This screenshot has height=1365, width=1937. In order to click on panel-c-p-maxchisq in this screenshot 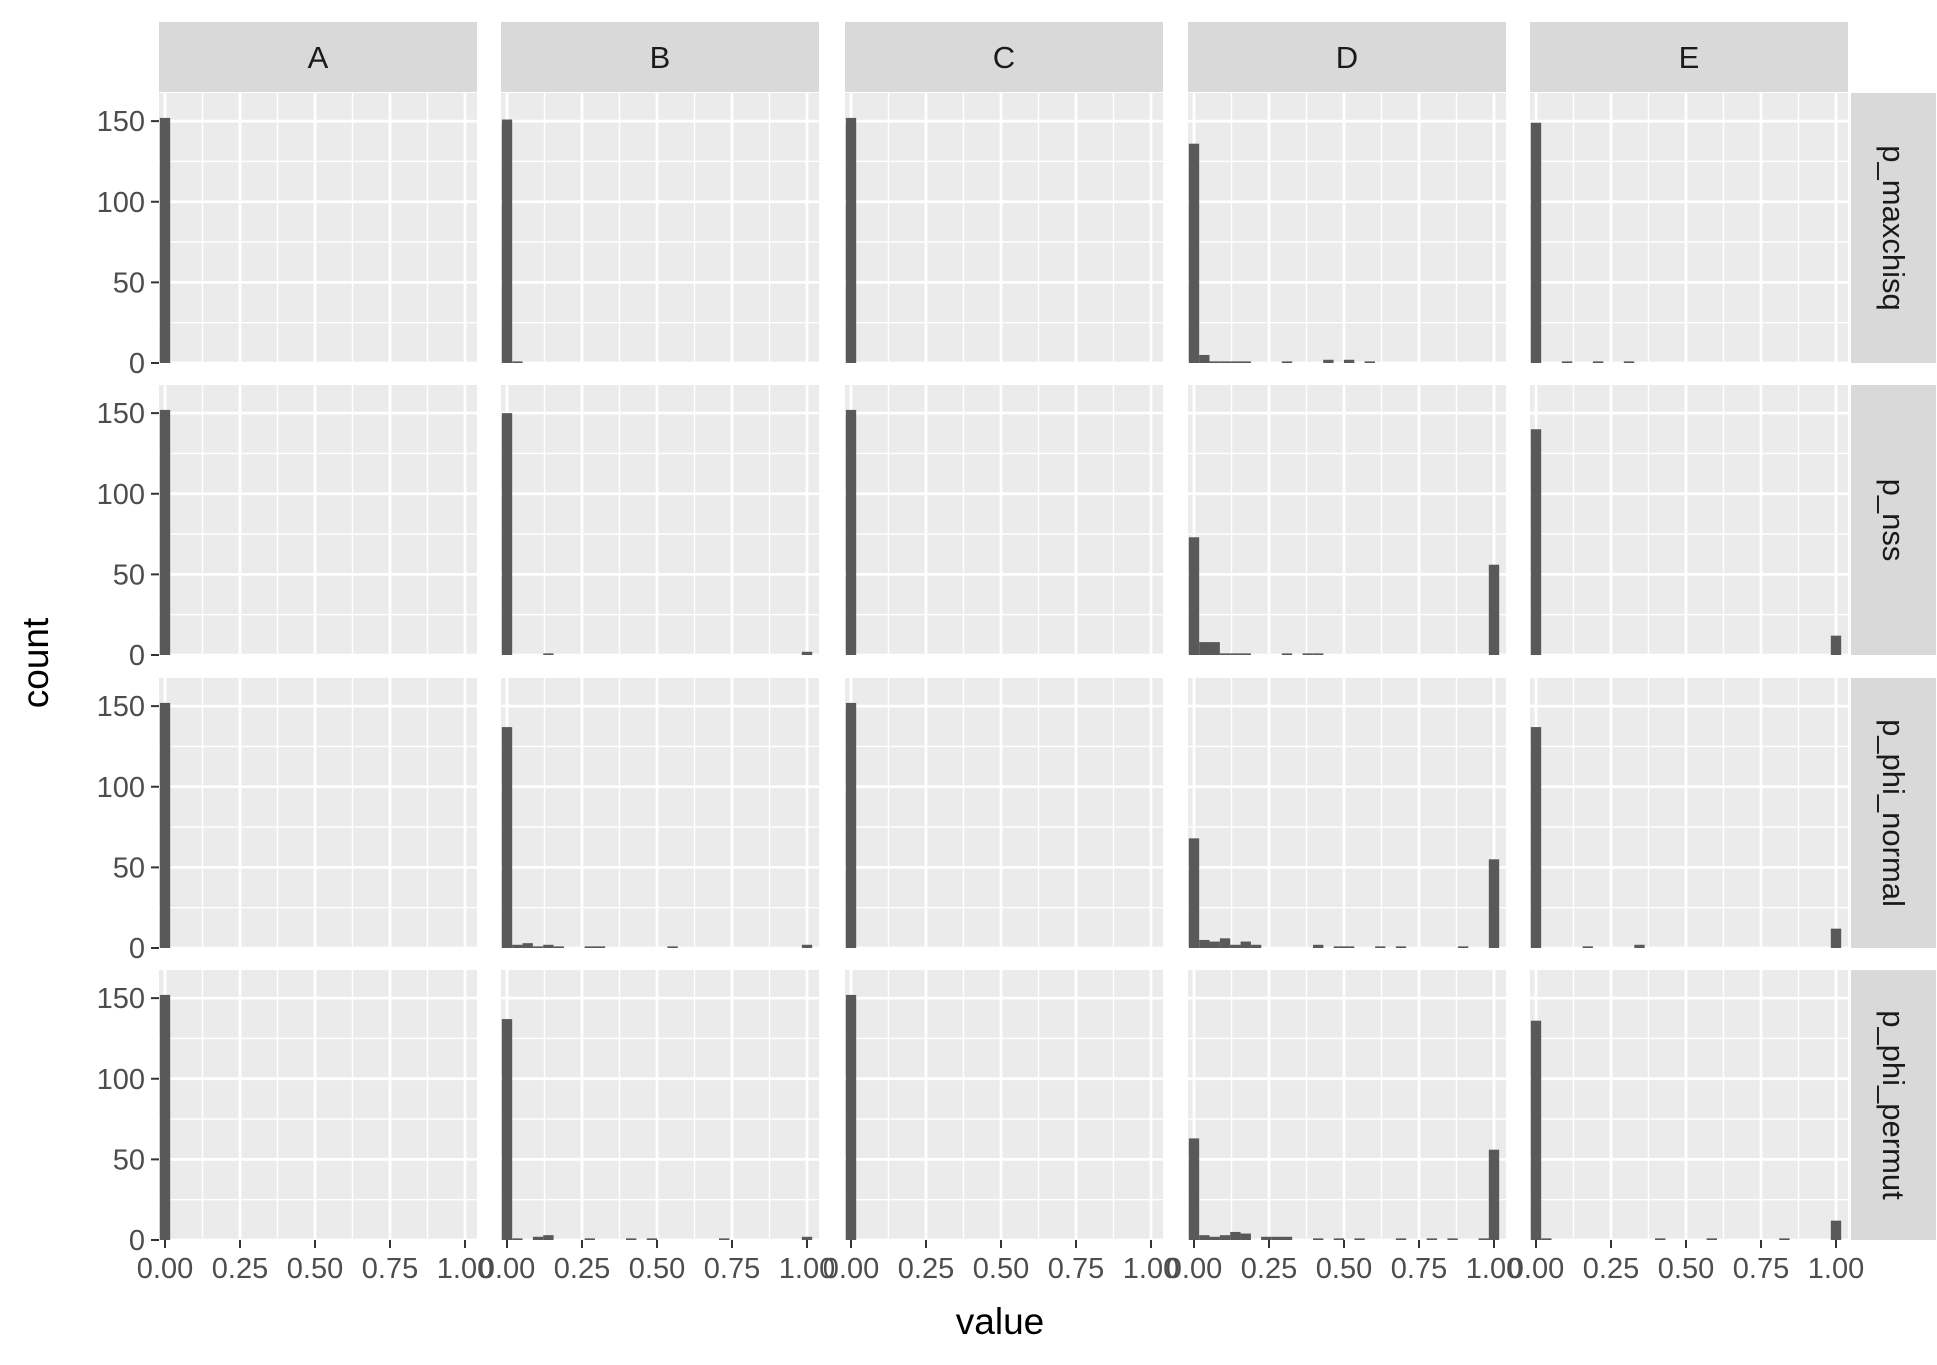, I will do `click(1004, 229)`.